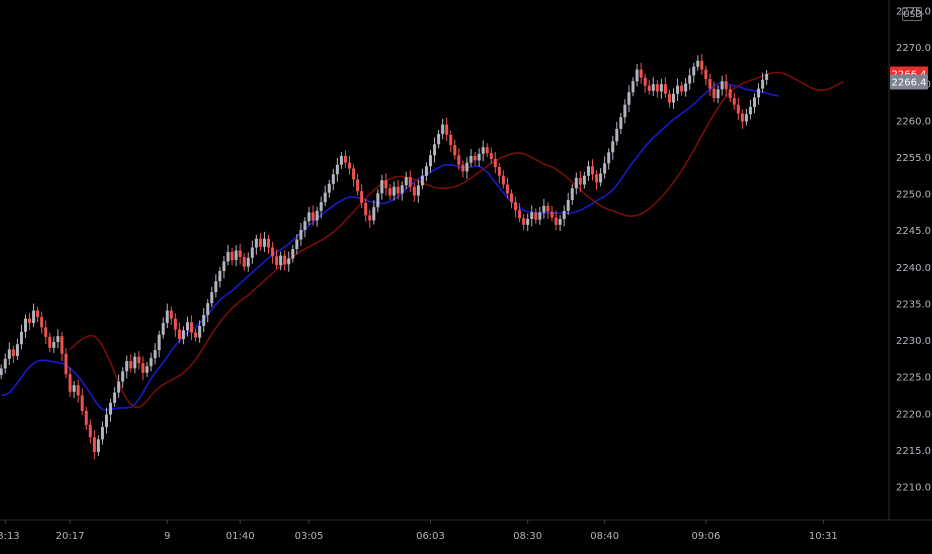 The width and height of the screenshot is (932, 554). I want to click on time-tick-label: 09:06, so click(705, 536).